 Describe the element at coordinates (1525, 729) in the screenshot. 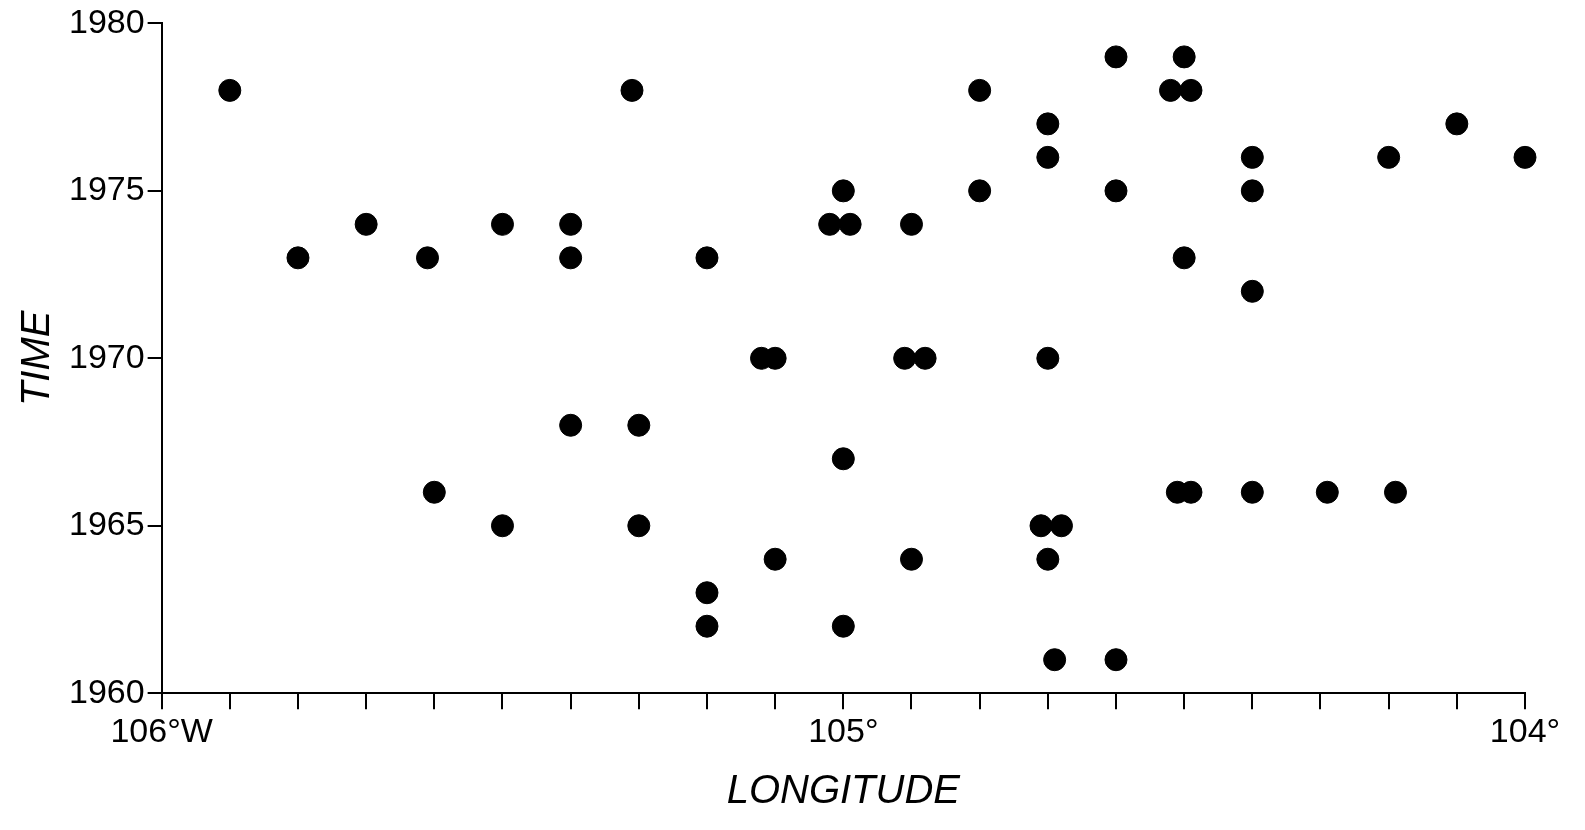

I see `x-tick-label: 104°` at that location.